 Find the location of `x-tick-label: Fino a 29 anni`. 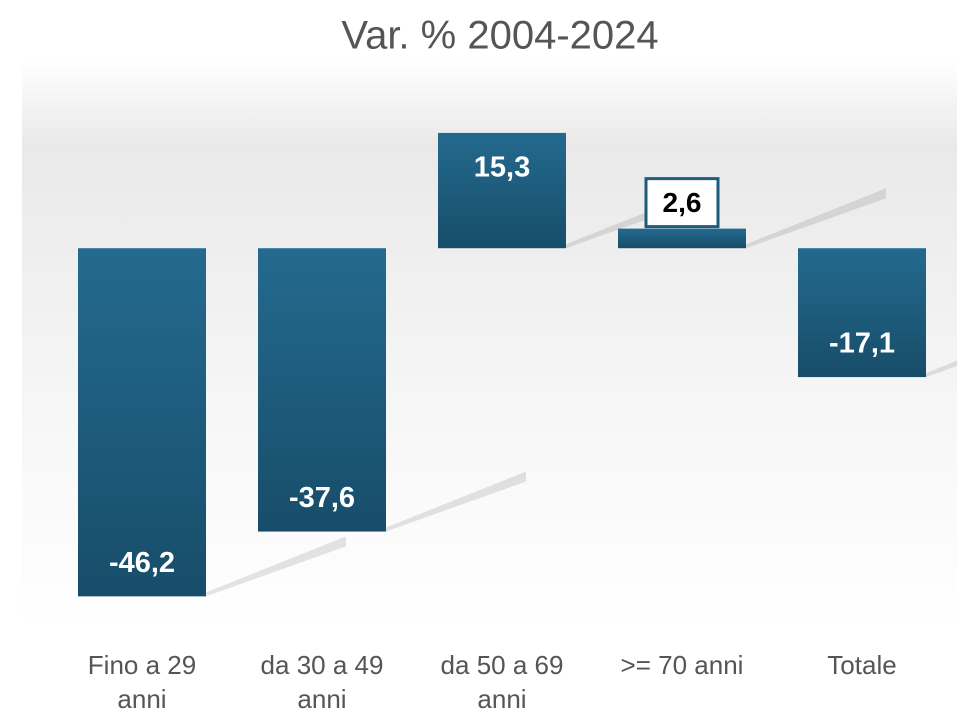

x-tick-label: Fino a 29 anni is located at coordinates (142, 682).